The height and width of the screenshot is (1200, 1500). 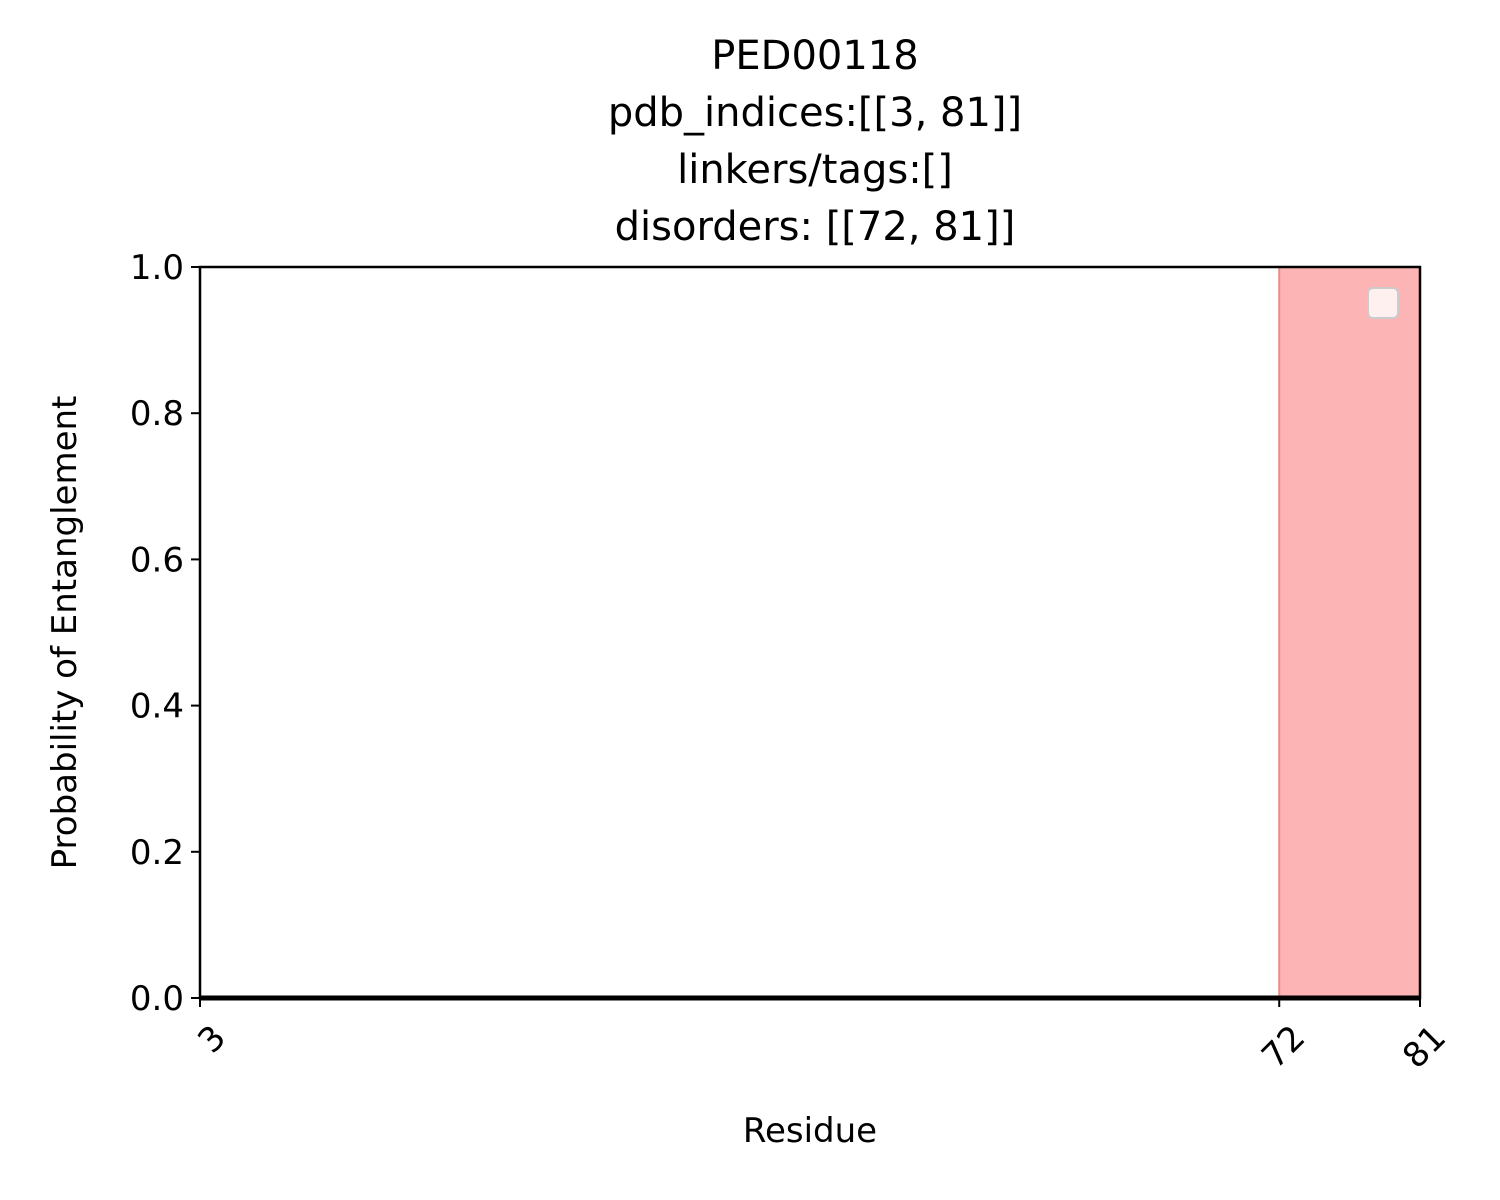 What do you see at coordinates (157, 268) in the screenshot?
I see `y-tick-label: 1.0` at bounding box center [157, 268].